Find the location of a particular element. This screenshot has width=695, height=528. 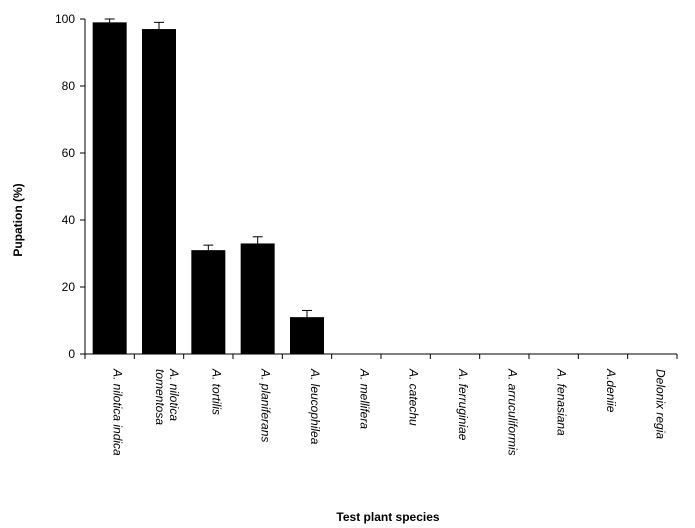

category-label: Delonix regia is located at coordinates (660, 404).